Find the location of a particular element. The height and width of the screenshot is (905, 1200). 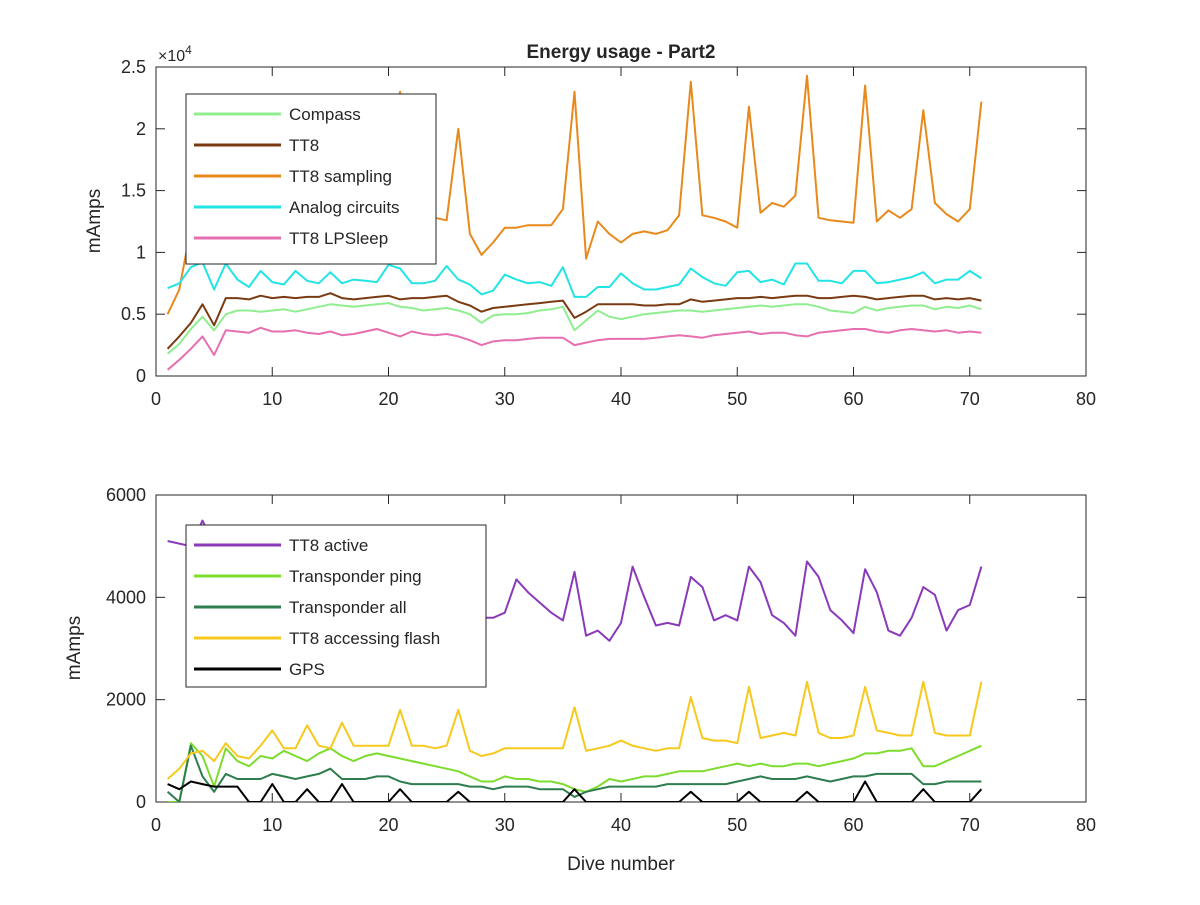

series-line-tt8-lpsleep is located at coordinates (574, 348).